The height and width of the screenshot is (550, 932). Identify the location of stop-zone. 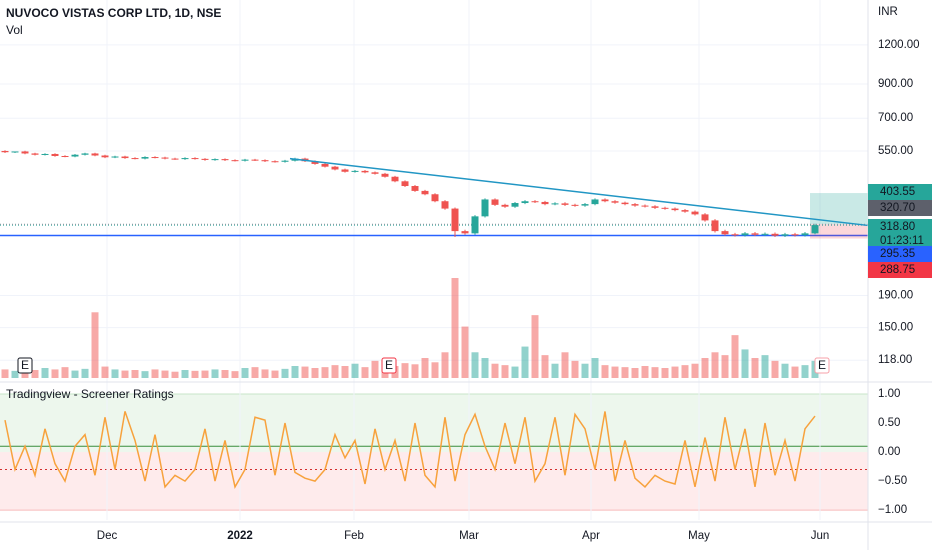
(839, 231).